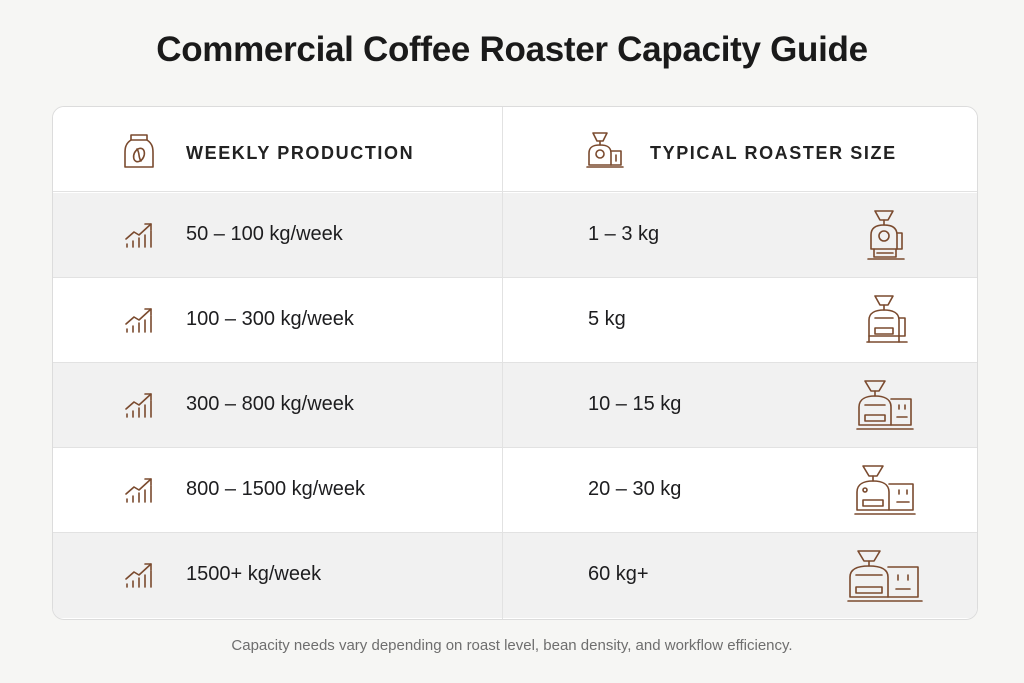  Describe the element at coordinates (885, 577) in the screenshot. I see `roaster-large-icon` at that location.